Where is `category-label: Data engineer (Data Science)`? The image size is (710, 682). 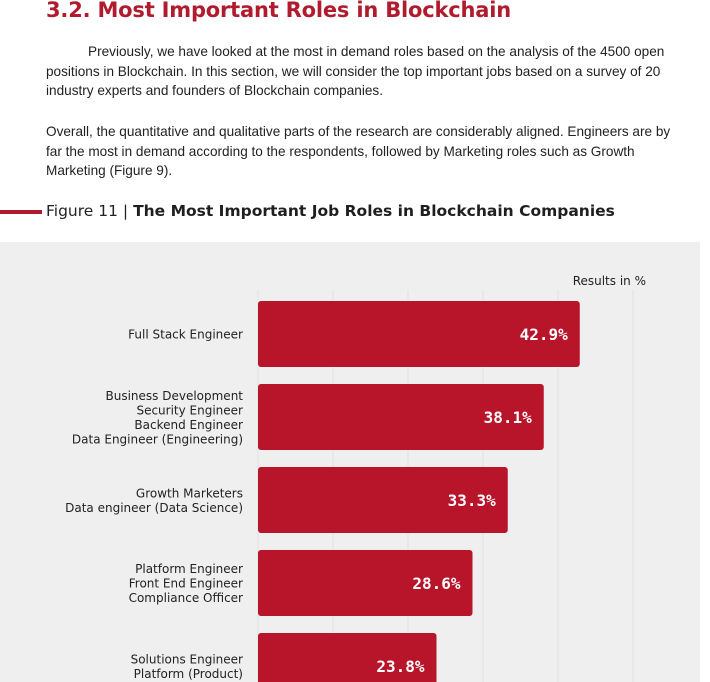
category-label: Data engineer (Data Science) is located at coordinates (154, 508).